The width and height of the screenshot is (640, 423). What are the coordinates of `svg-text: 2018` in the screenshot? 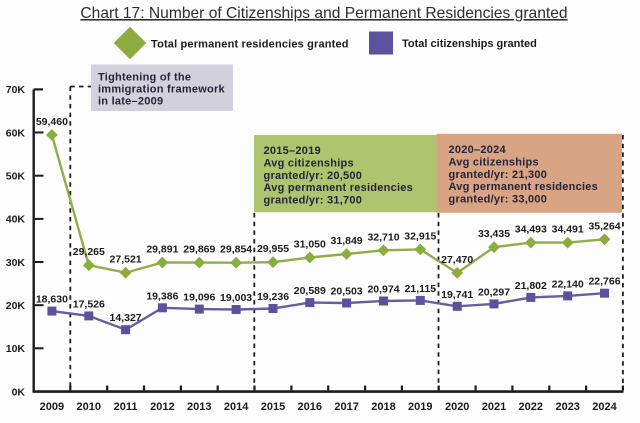 It's located at (383, 407).